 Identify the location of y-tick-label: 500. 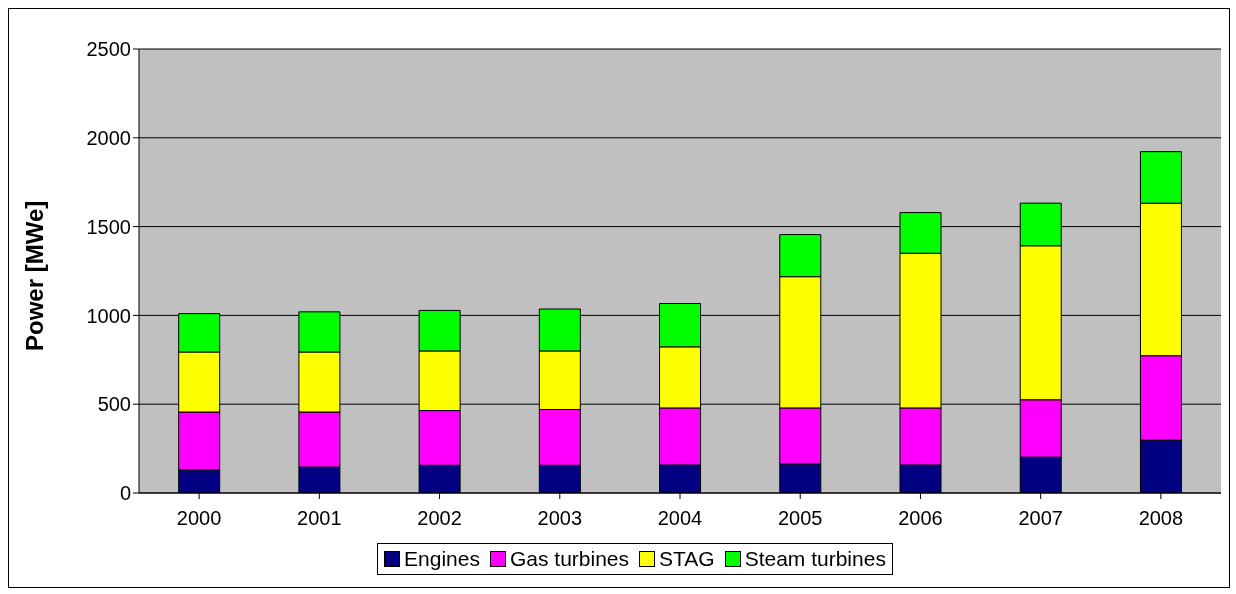
(114, 404).